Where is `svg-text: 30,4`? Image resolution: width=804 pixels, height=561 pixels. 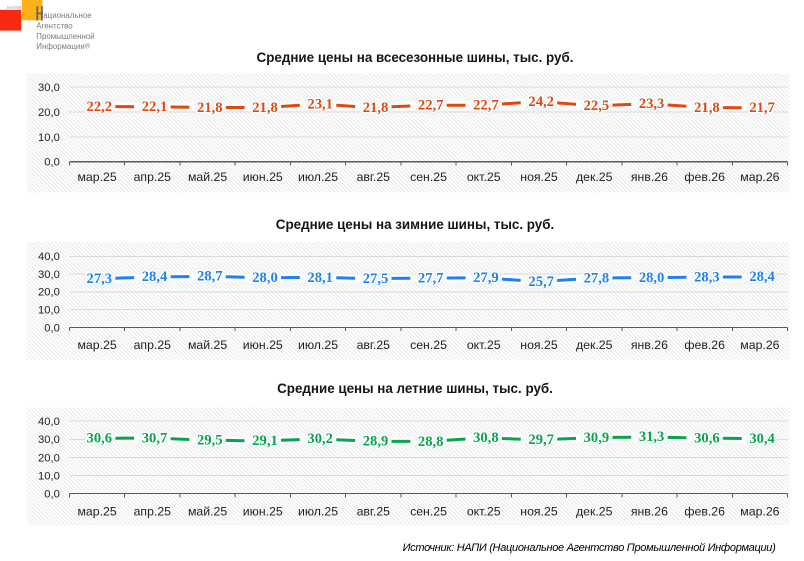 svg-text: 30,4 is located at coordinates (762, 439).